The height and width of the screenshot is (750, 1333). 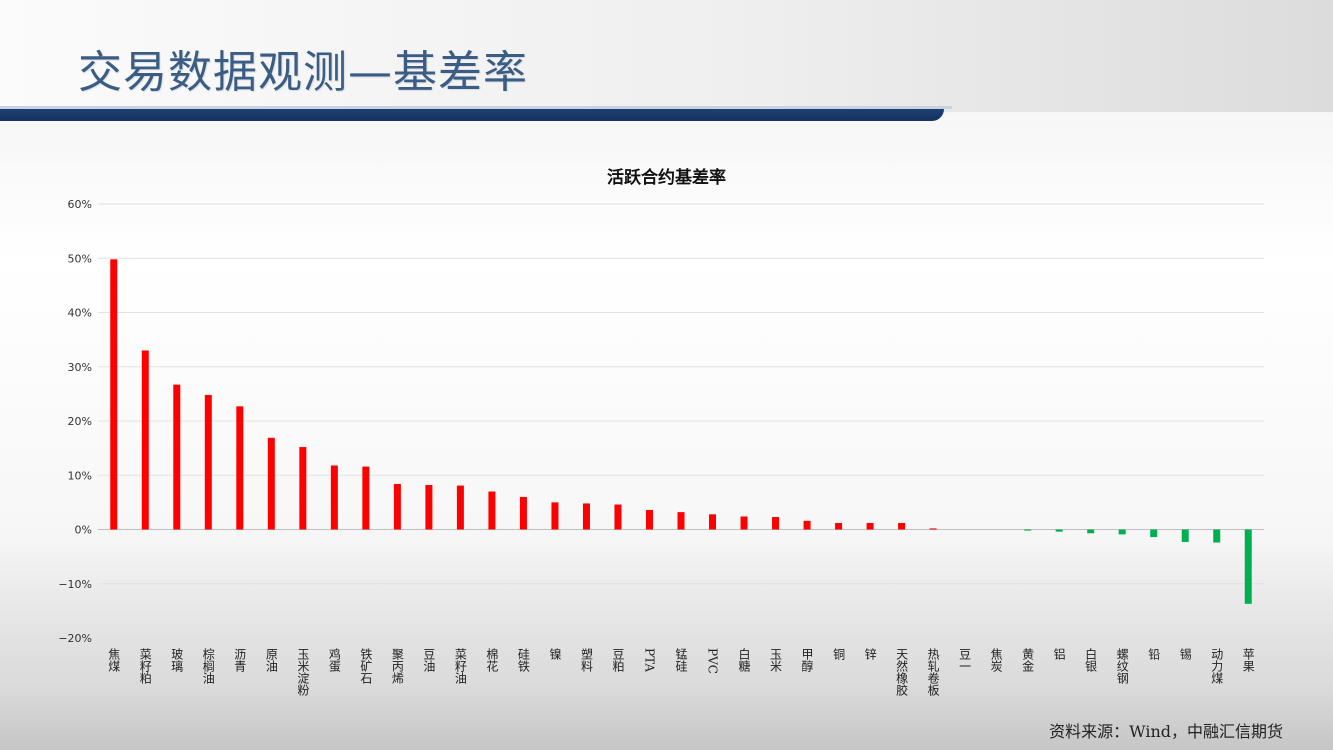 What do you see at coordinates (366, 666) in the screenshot?
I see `x-tick-label: 铁矿石` at bounding box center [366, 666].